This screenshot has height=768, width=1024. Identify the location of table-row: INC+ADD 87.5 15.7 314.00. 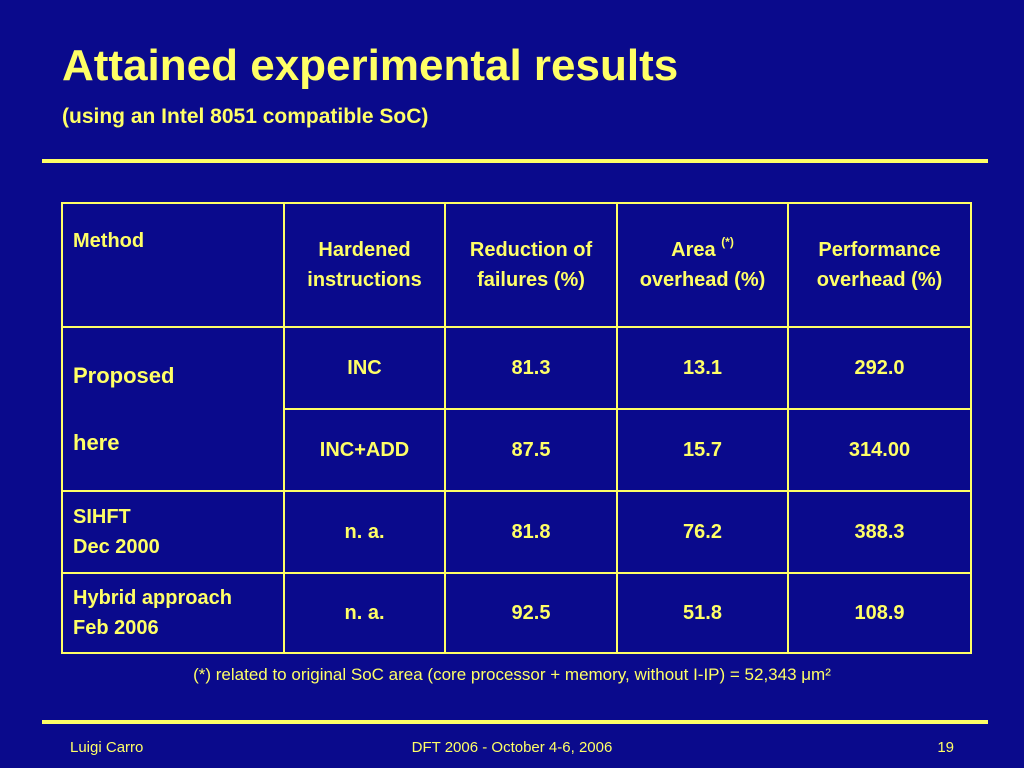
(517, 450).